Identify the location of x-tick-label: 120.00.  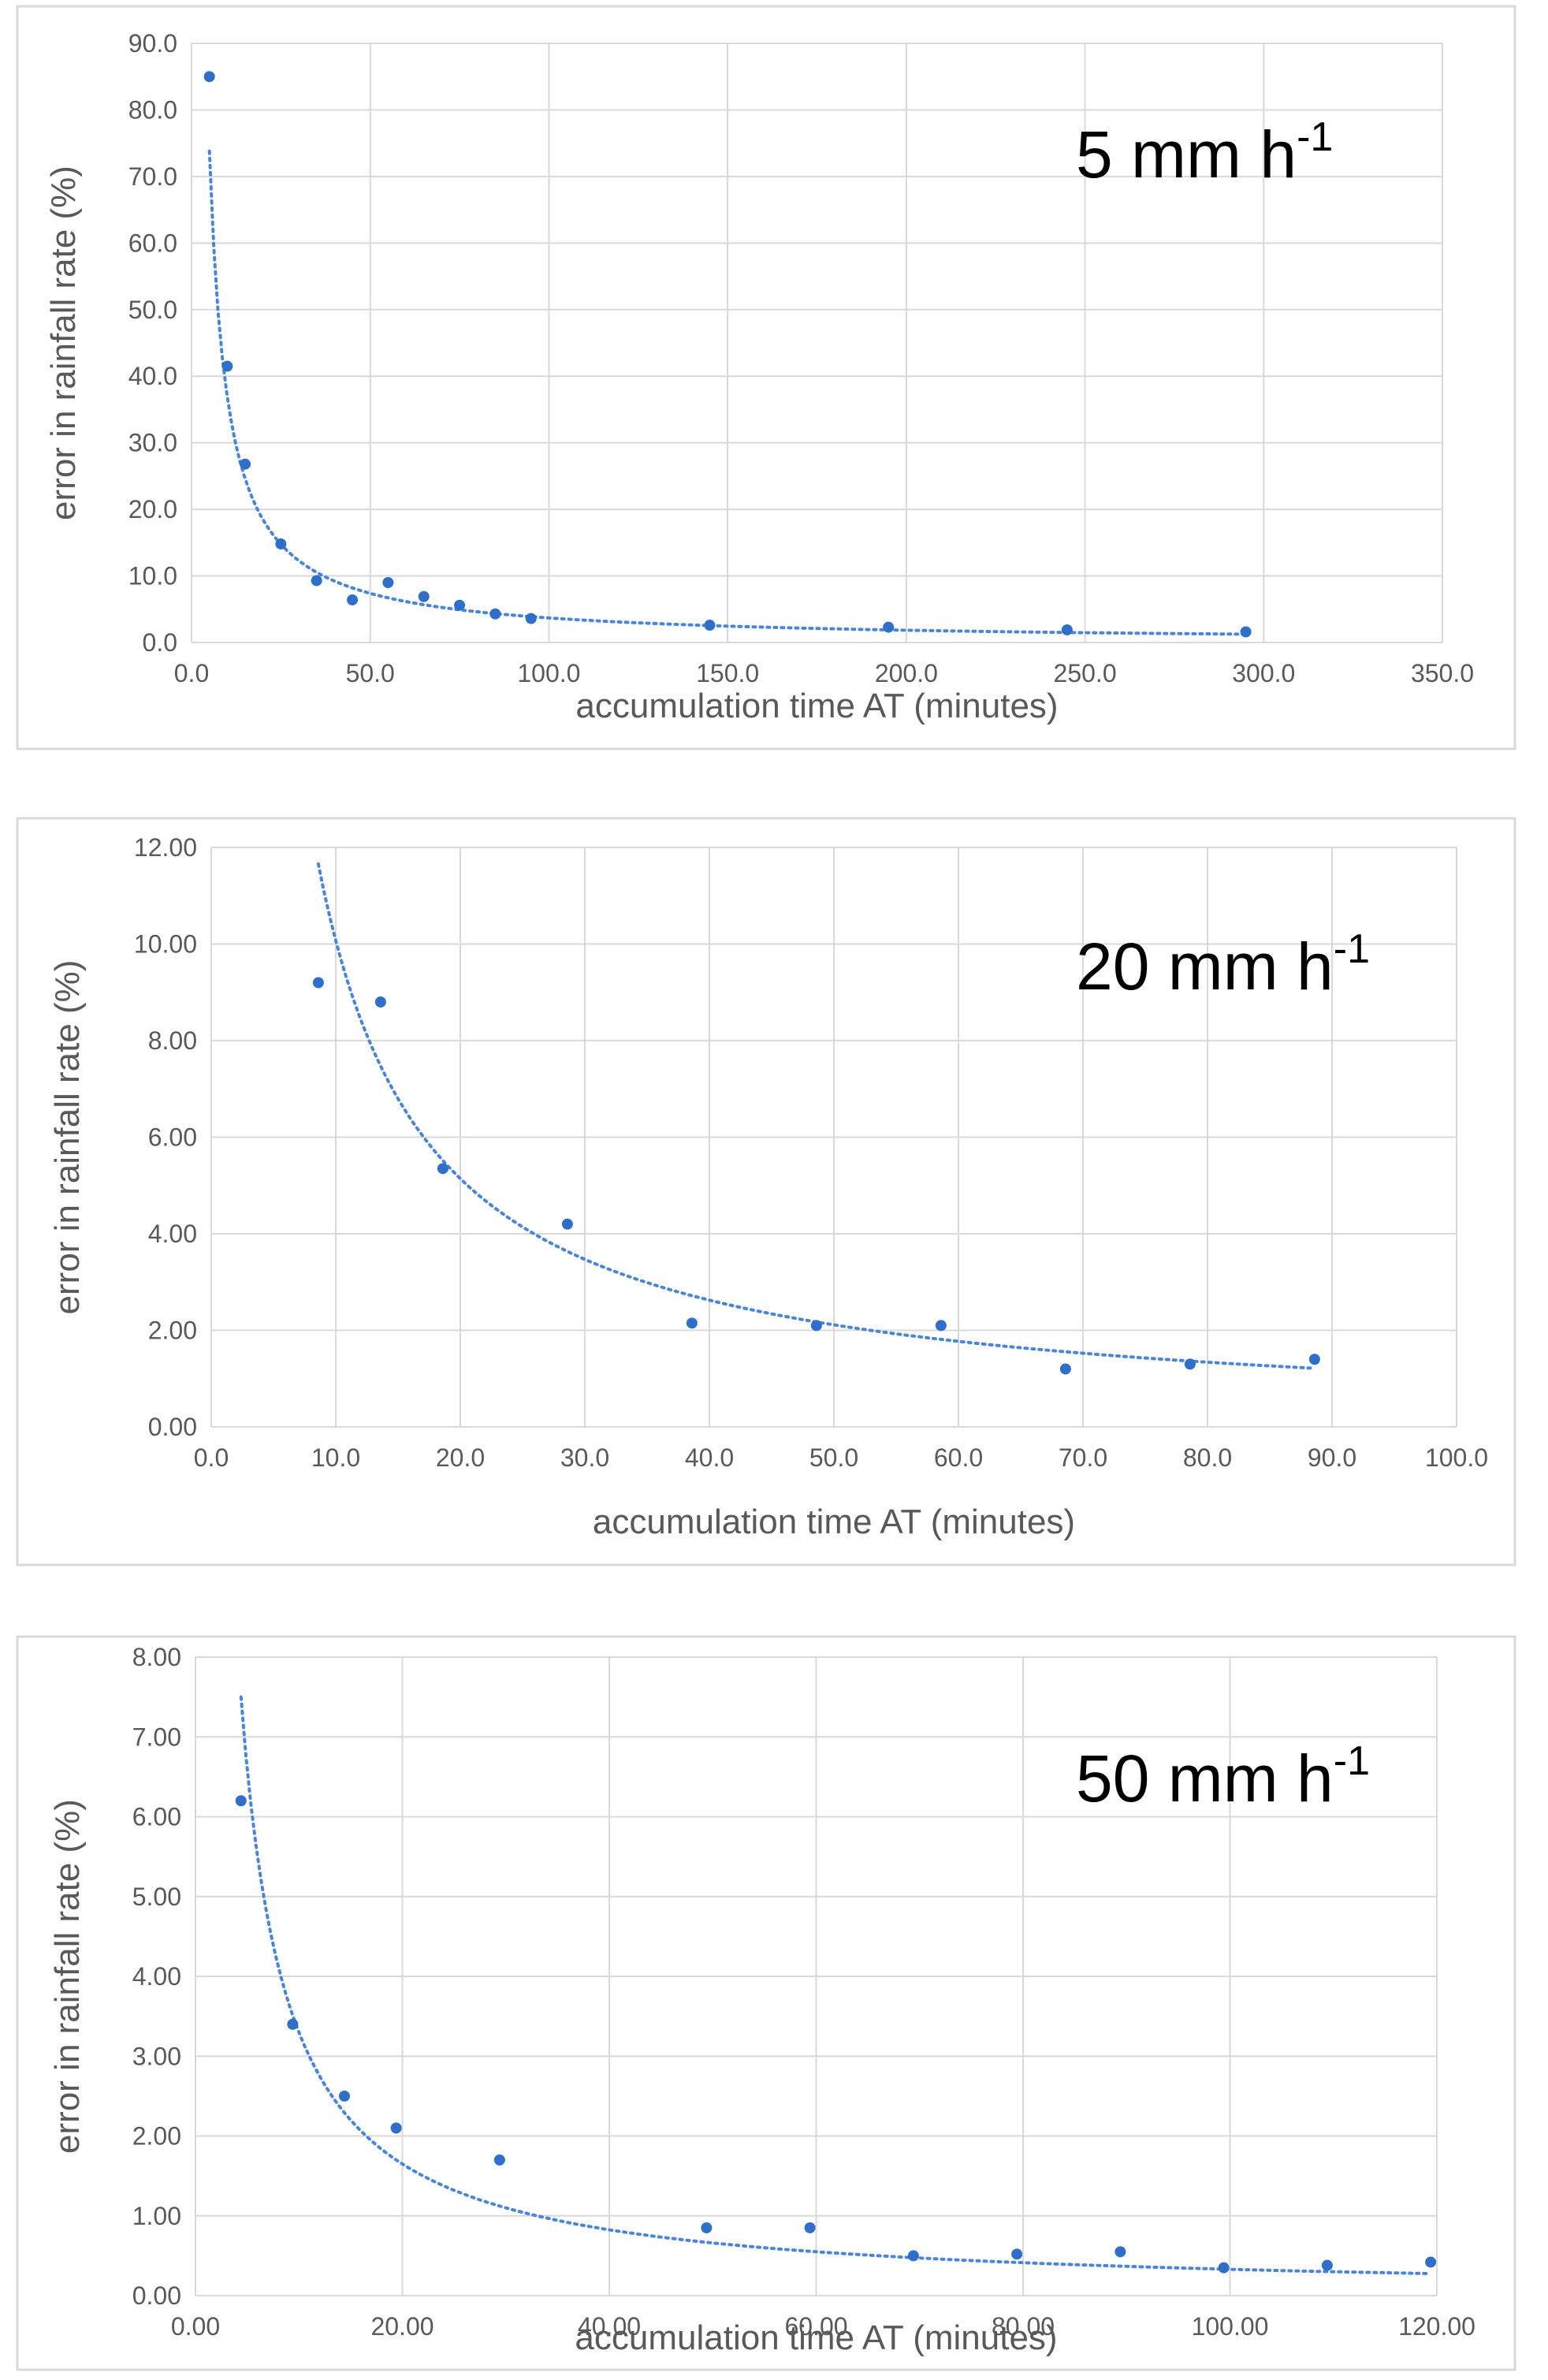
(1436, 2326).